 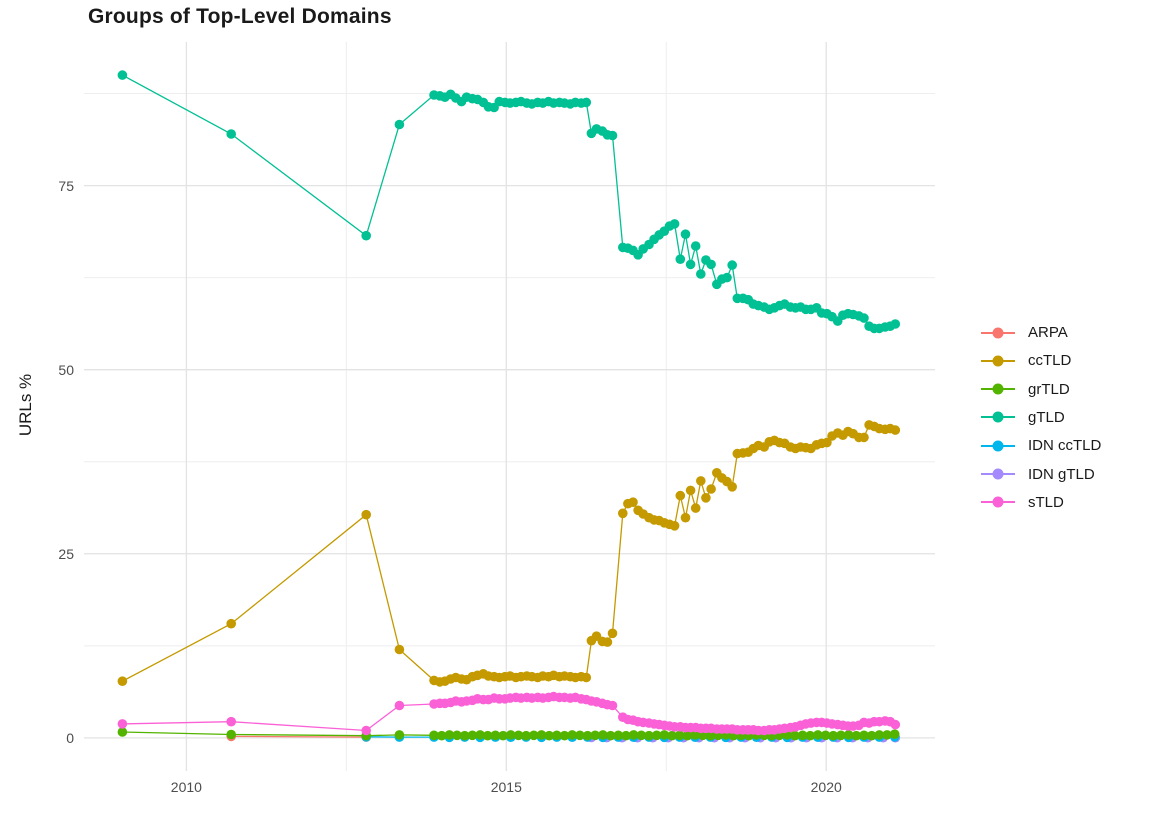 I want to click on legend-label: grTLD, so click(x=1049, y=389).